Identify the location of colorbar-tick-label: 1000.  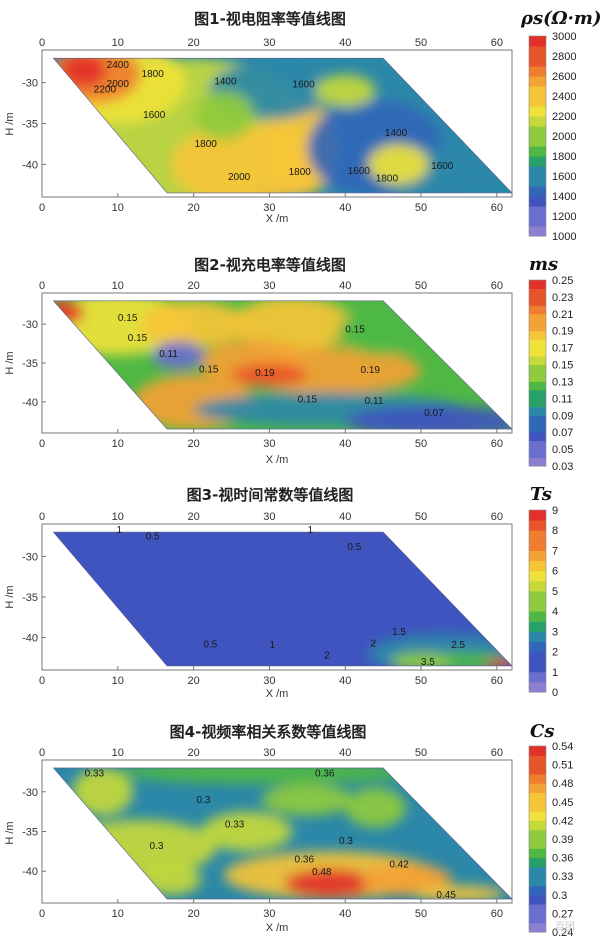
(564, 237).